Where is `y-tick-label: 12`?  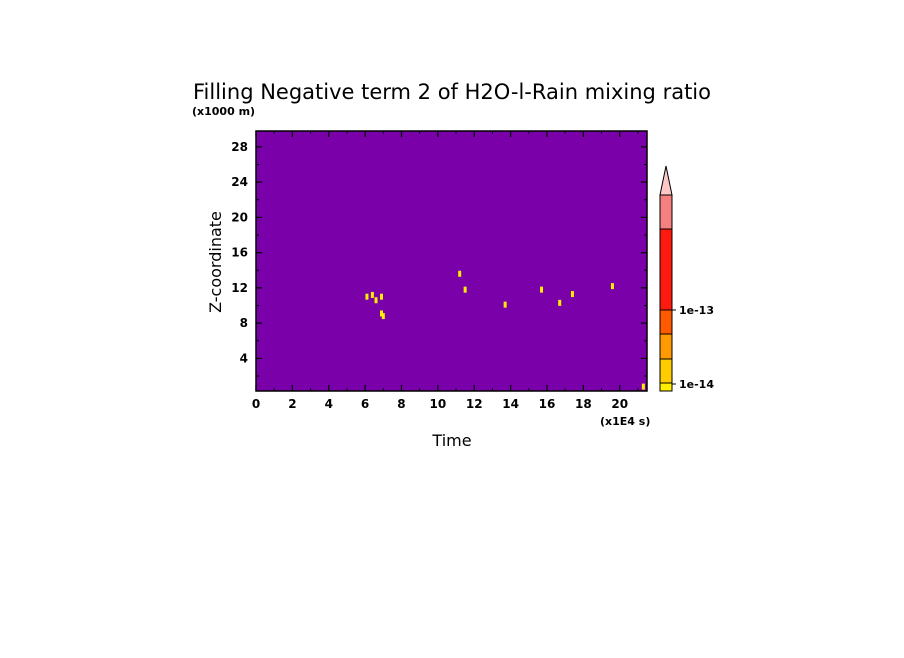
y-tick-label: 12 is located at coordinates (239, 288).